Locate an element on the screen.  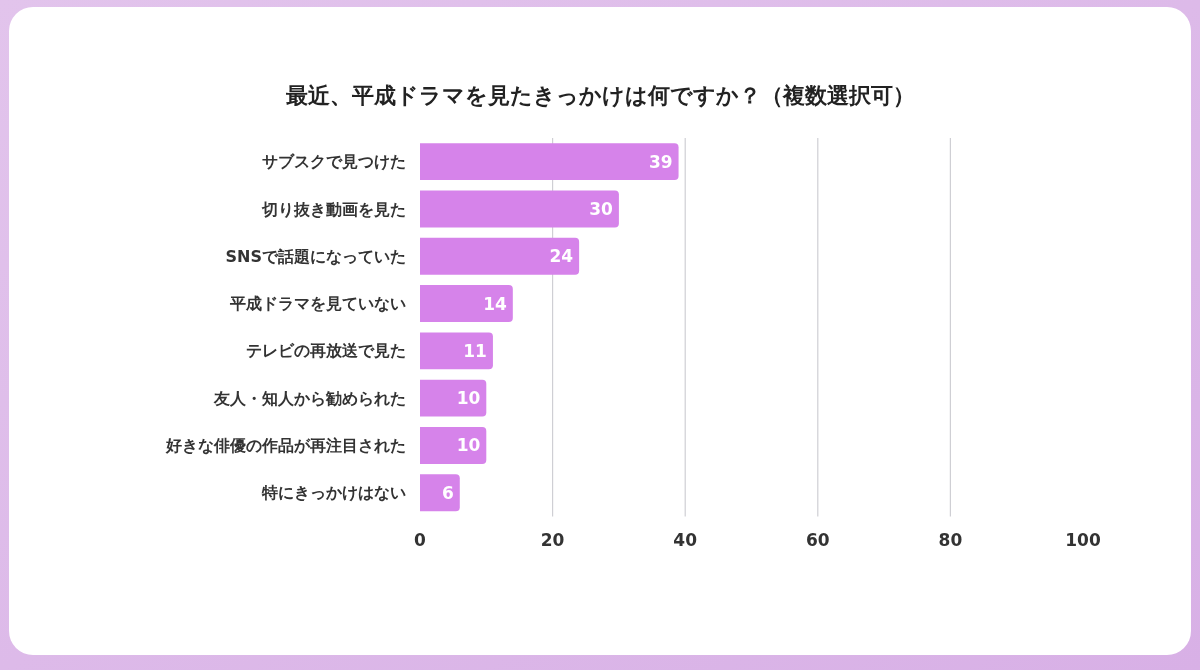
y-tick-label: 切り抜き動画を見た is located at coordinates (333, 209).